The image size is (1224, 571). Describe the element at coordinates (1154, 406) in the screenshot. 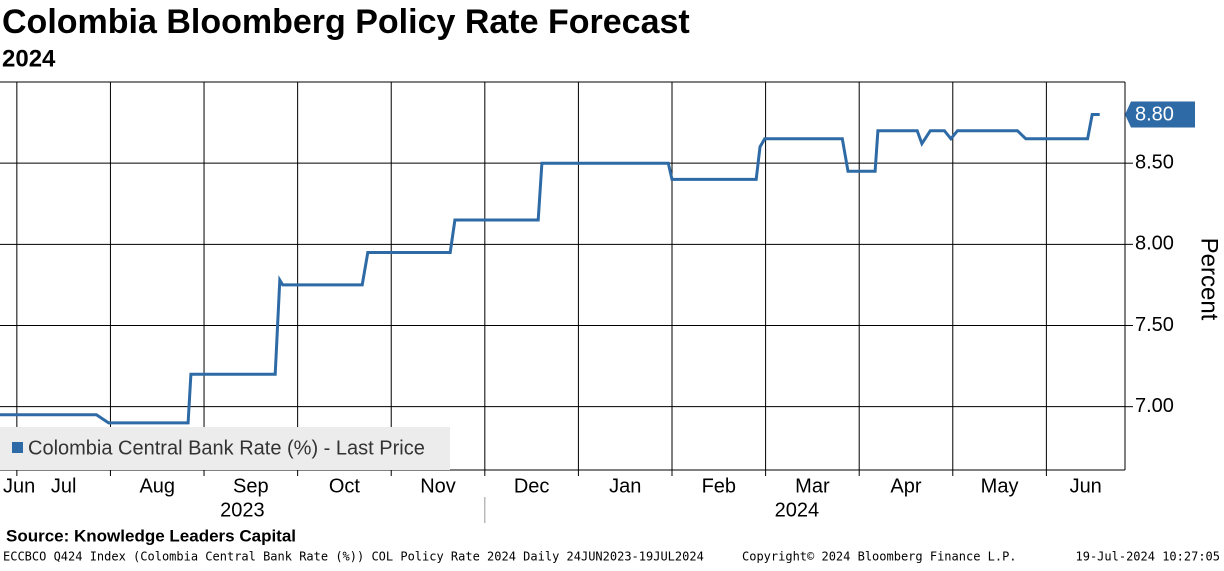

I see `y-tick-label: 7.00` at that location.